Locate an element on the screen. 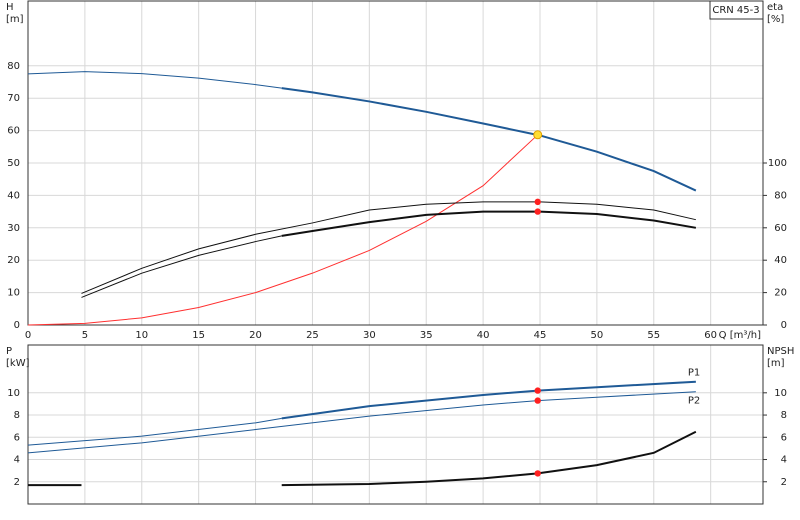 Image resolution: width=800 pixels, height=520 pixels. x-axis-label: Q [m³/h] is located at coordinates (740, 335).